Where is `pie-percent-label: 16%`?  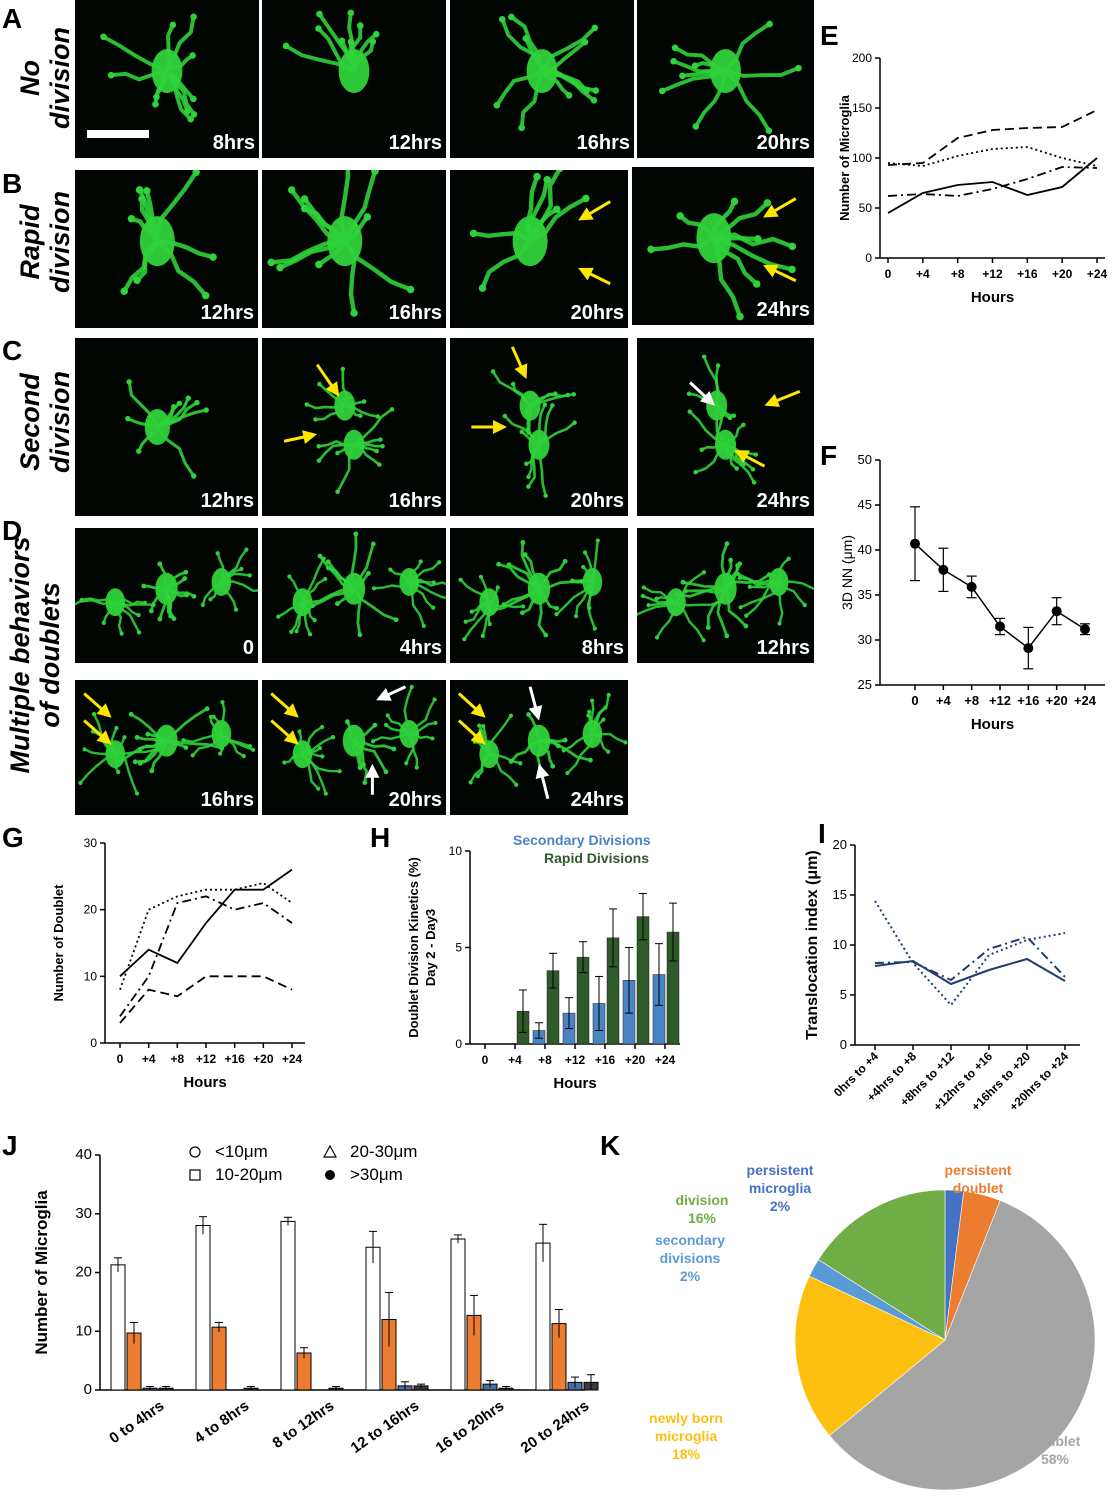
pie-percent-label: 16% is located at coordinates (702, 1218).